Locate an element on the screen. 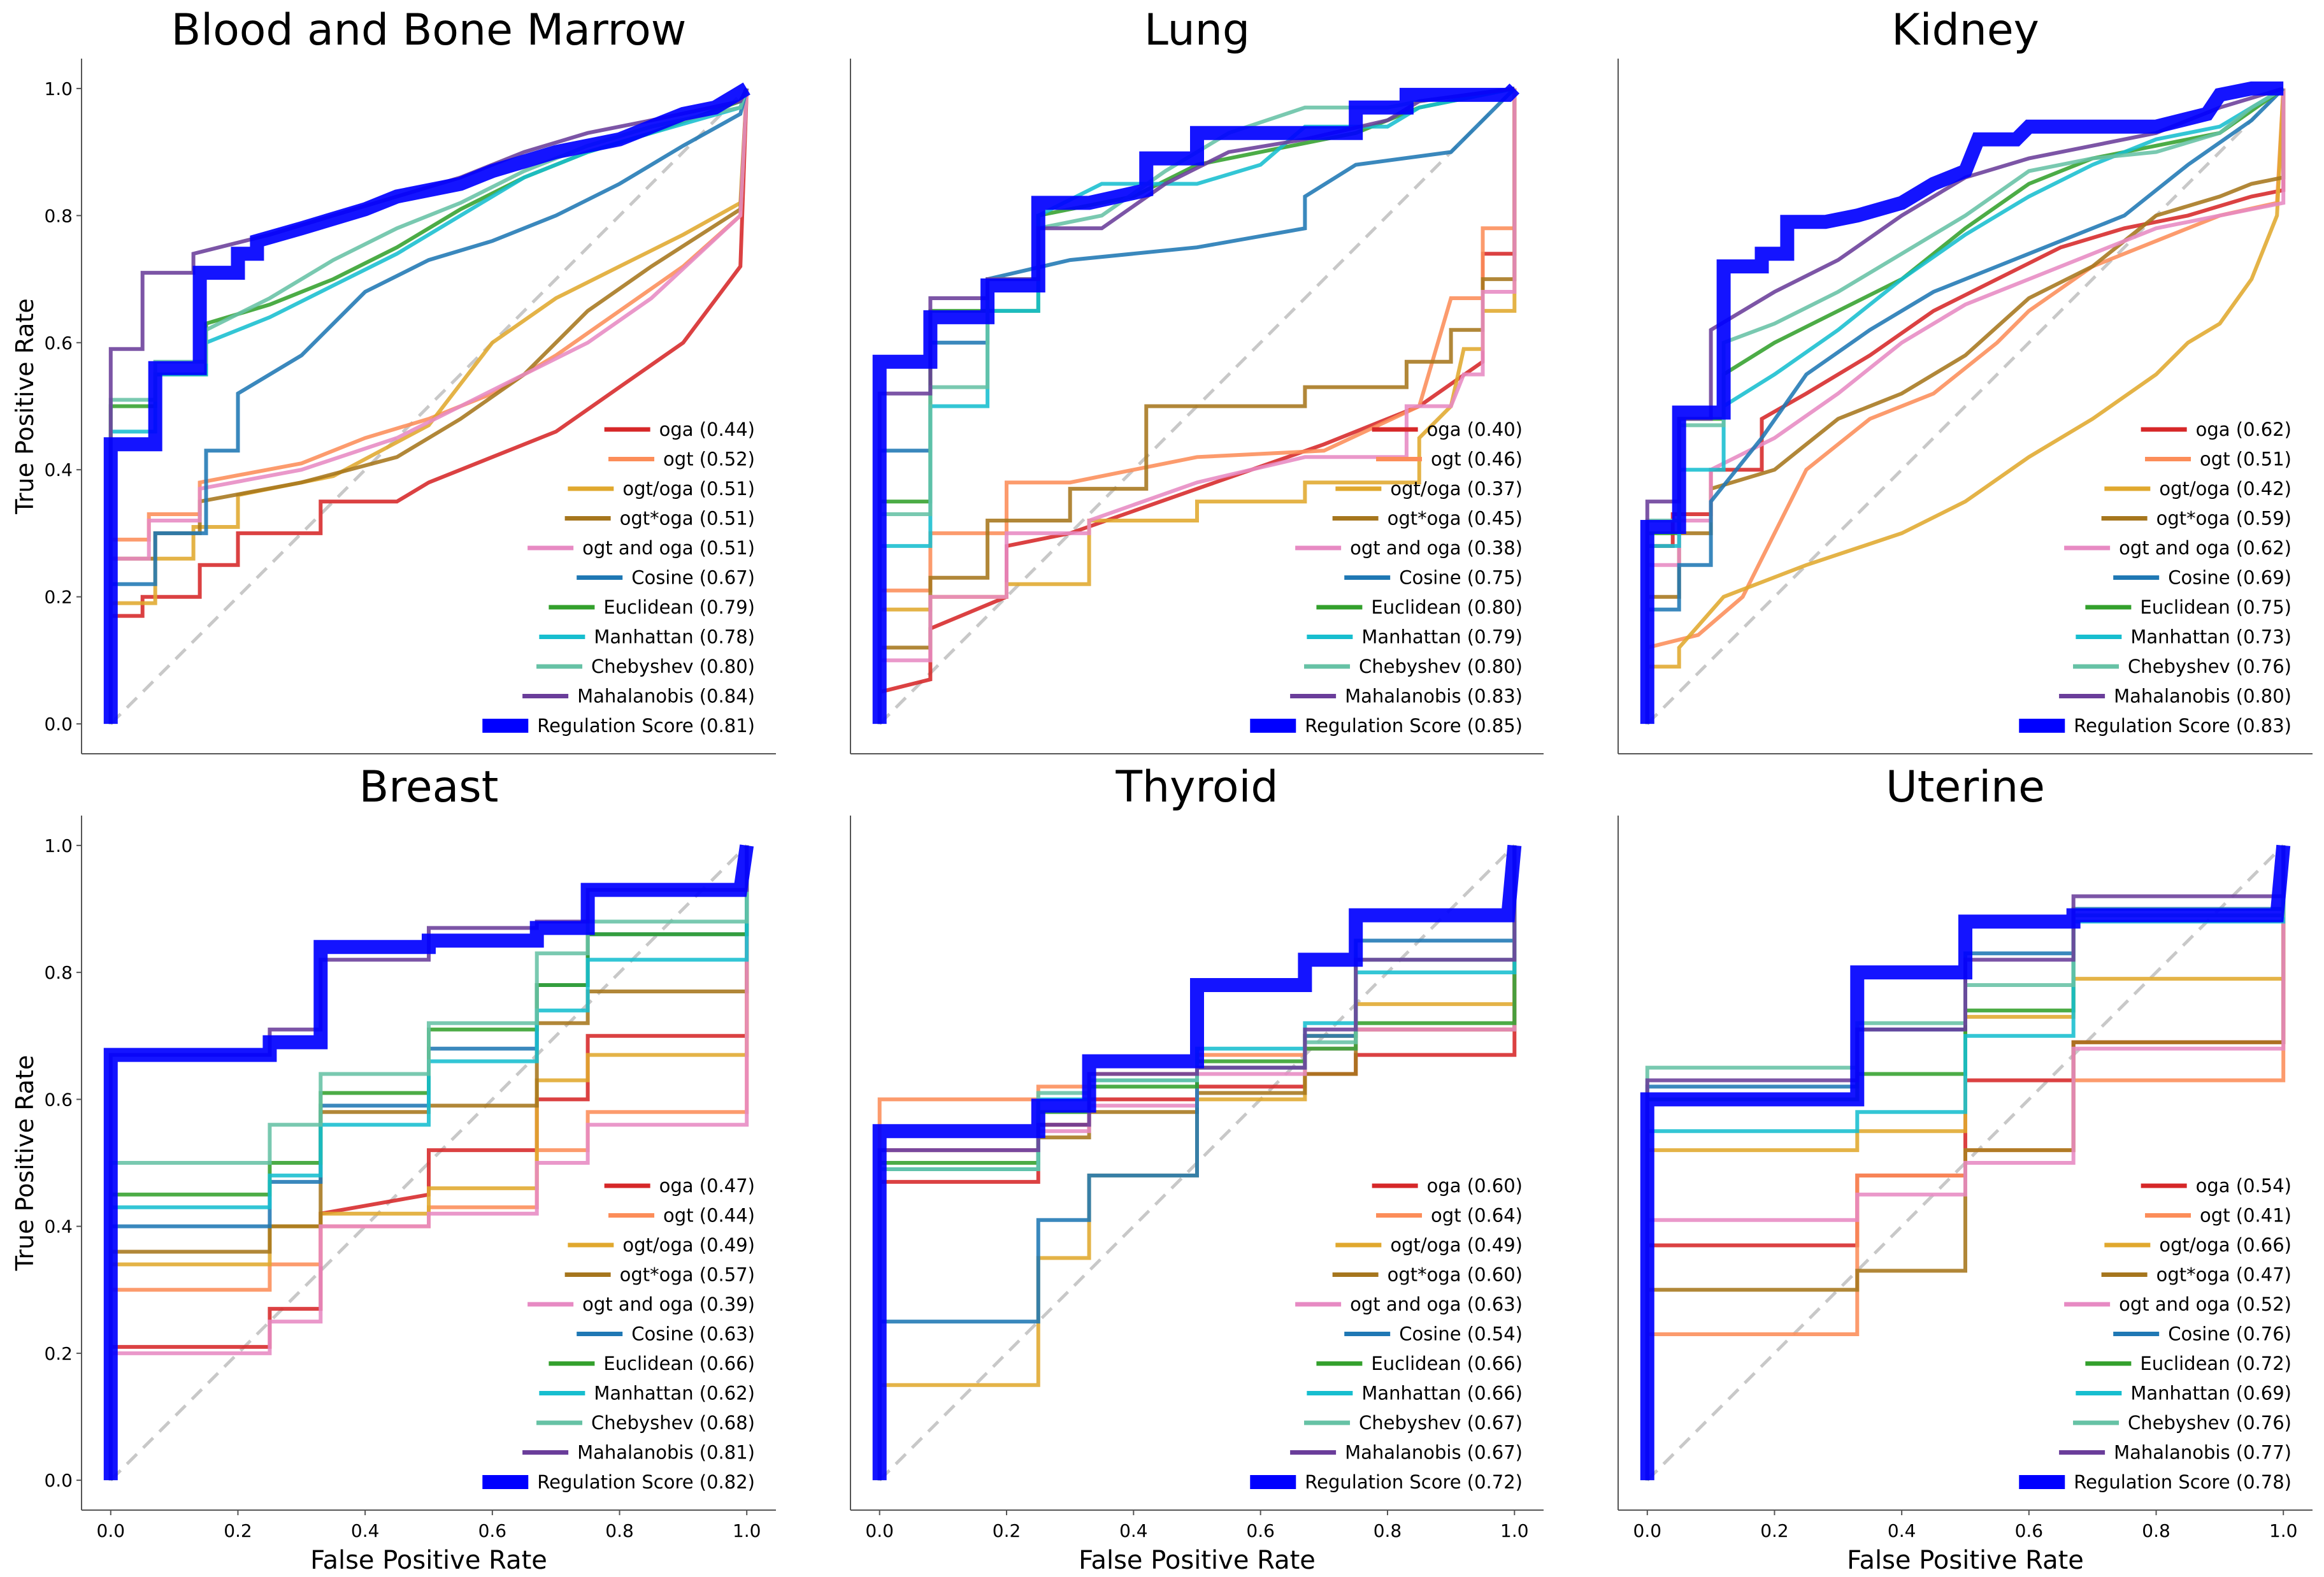 This screenshot has width=2324, height=1577. legend-label: Mahalanobis (0.84) is located at coordinates (666, 696).